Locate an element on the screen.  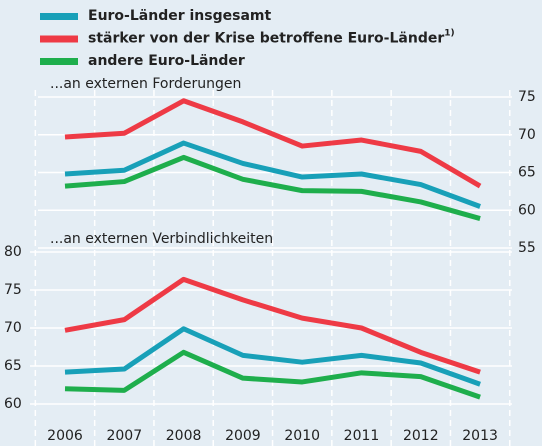
footnote-mark: 1) is located at coordinates (449, 33).